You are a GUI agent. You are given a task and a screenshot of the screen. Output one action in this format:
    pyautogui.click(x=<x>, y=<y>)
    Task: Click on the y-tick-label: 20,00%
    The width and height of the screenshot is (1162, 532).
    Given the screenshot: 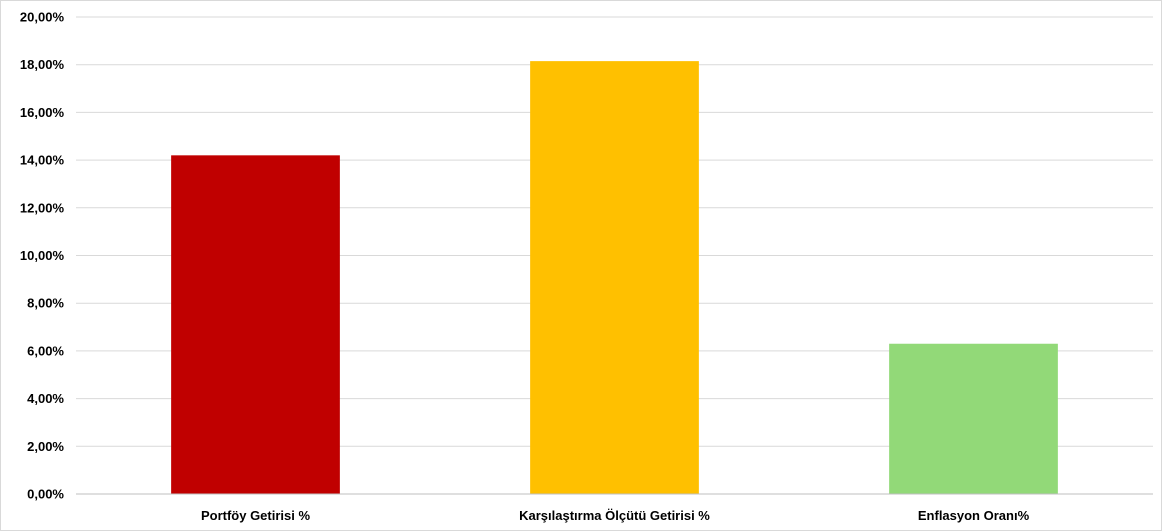 What is the action you would take?
    pyautogui.click(x=42, y=17)
    